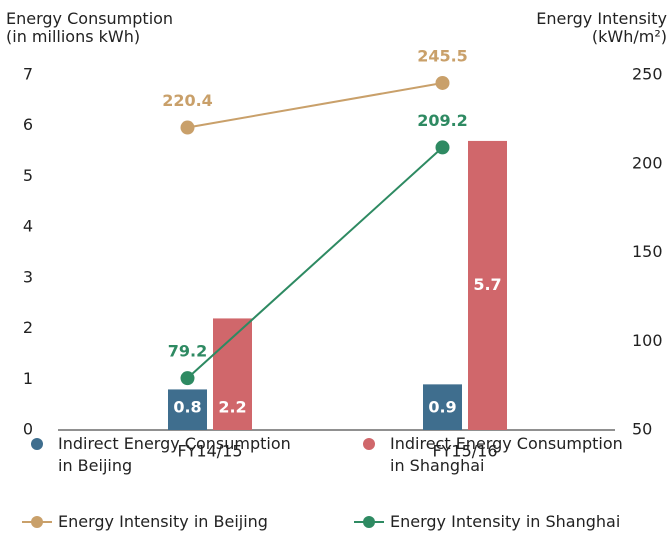  I want to click on y-axis-title-line: Energy Consumption, so click(90, 18).